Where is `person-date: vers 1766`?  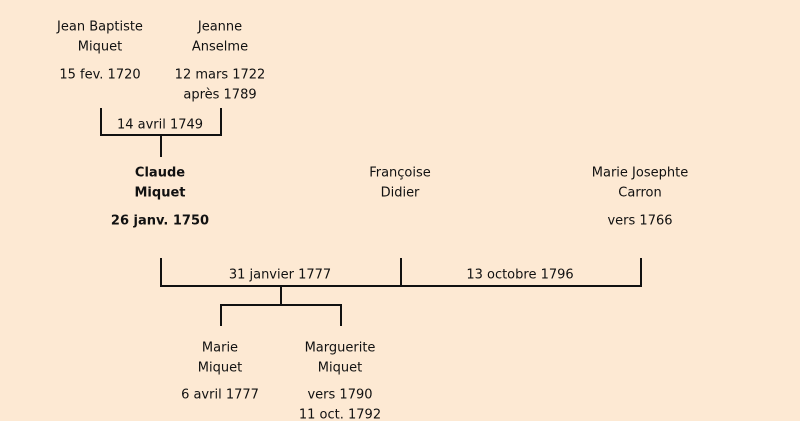 person-date: vers 1766 is located at coordinates (639, 221).